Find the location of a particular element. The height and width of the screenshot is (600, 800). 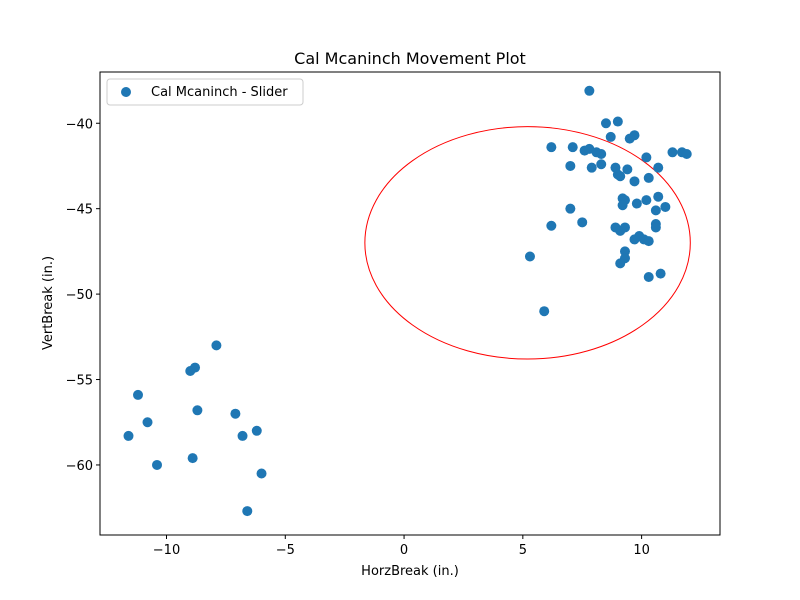

legend-label: Cal Mcaninch - Slider is located at coordinates (219, 92).